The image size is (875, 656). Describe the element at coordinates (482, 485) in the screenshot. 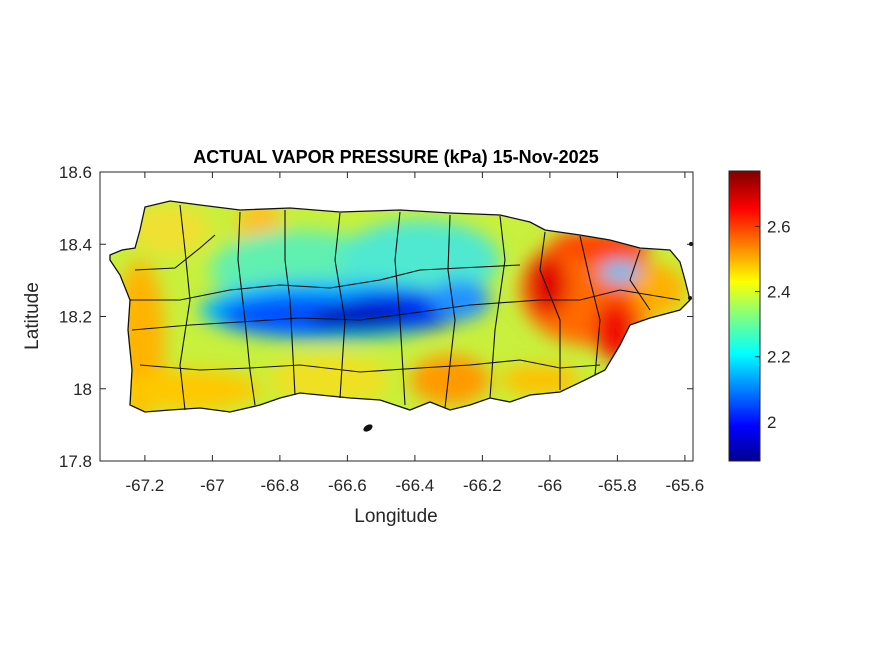

I see `x-tick-label: -66.2` at that location.